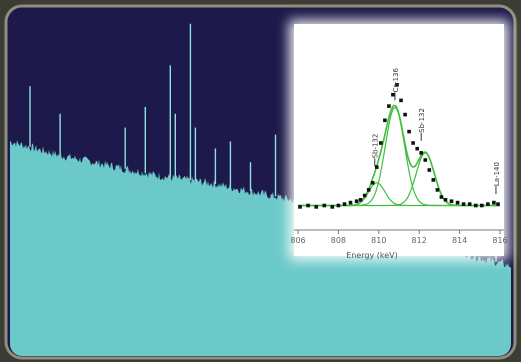 The width and height of the screenshot is (521, 362). I want to click on peak-annotation-label: Cs-136, so click(396, 79).